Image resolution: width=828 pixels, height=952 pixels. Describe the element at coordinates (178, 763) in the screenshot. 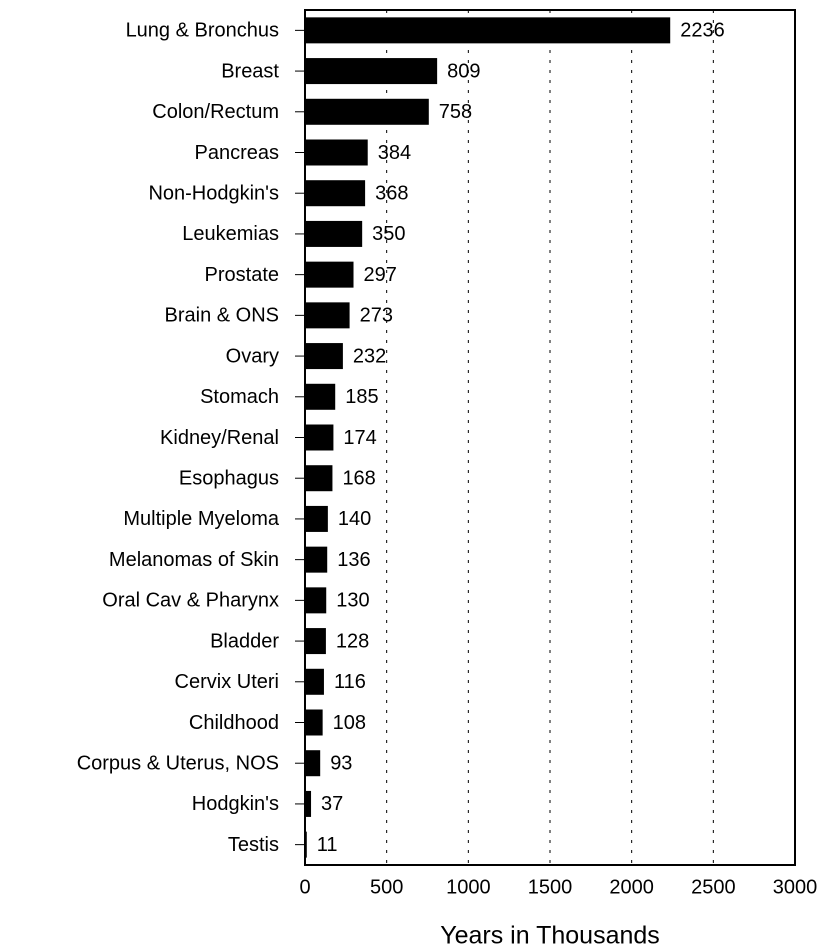

I see `y-tick-label: Corpus & Uterus, NOS` at that location.